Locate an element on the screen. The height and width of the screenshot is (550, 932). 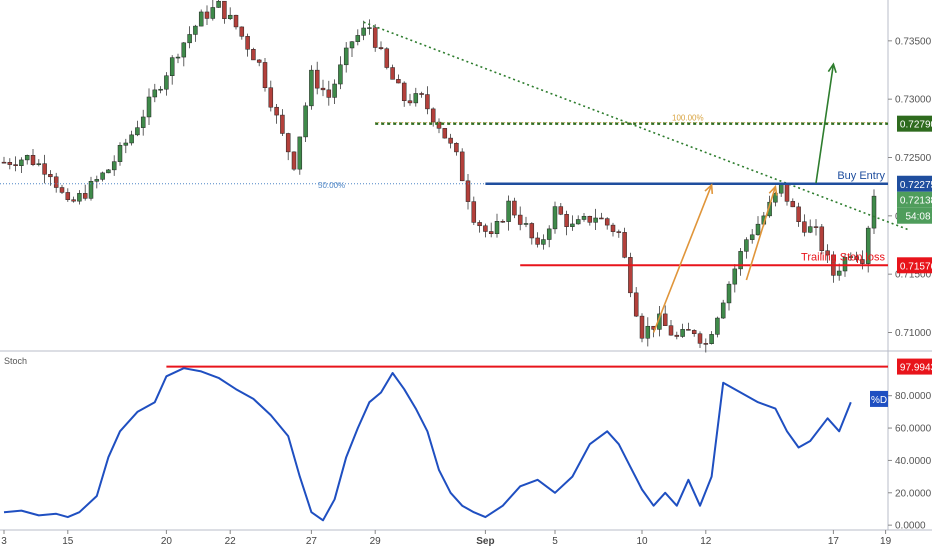
time-axis: 3 15 20 22 27 29 Sep 5 10 12 17 19 is located at coordinates (446, 538).